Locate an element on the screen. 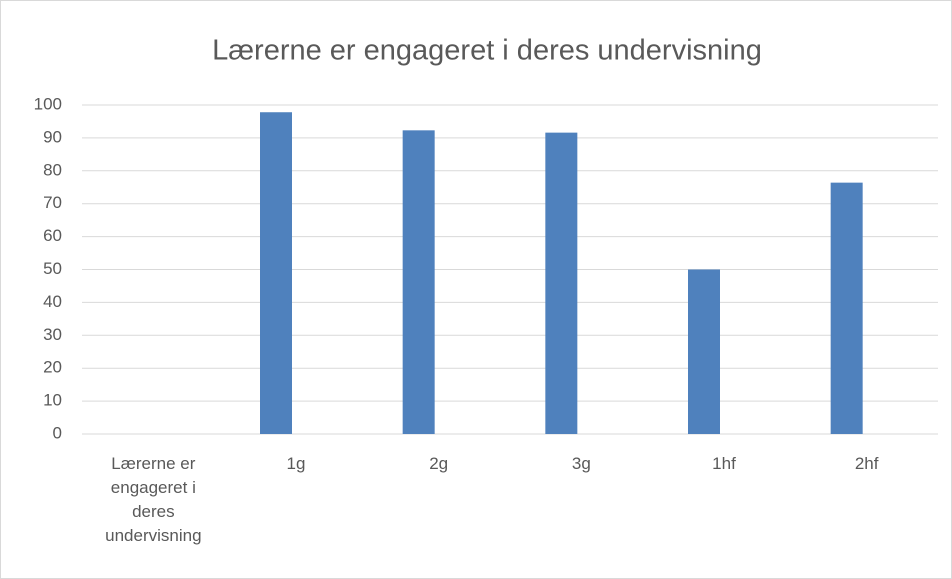  y-tick-label: 0 is located at coordinates (57, 432).